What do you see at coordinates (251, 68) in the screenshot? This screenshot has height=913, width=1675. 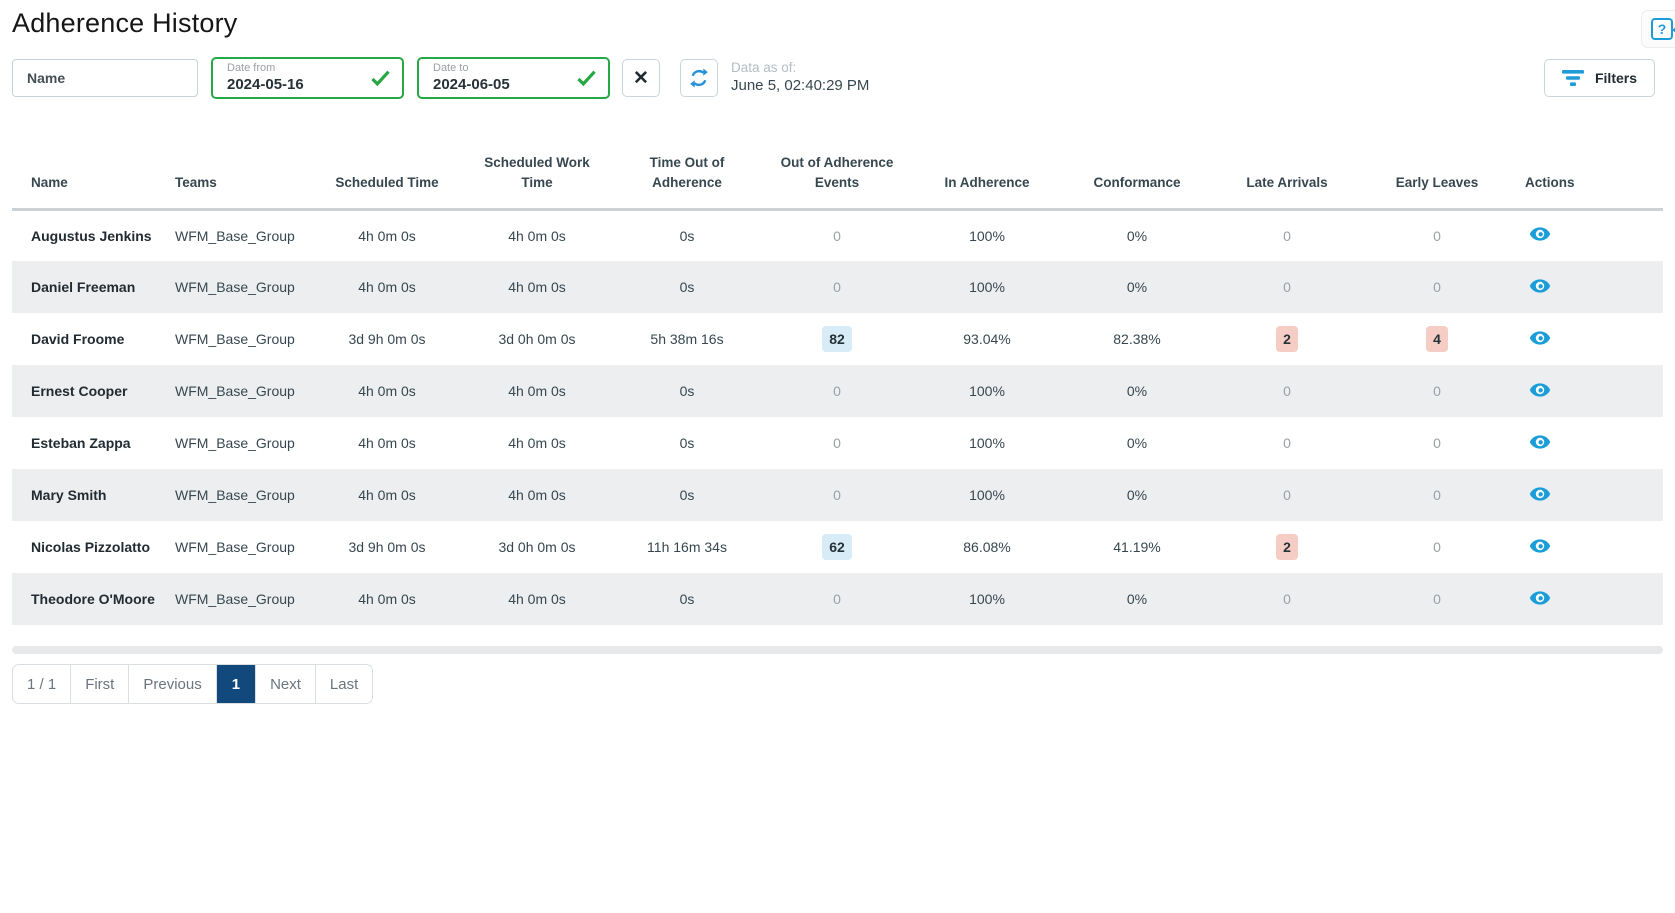 I see `date-from-label: Date from` at bounding box center [251, 68].